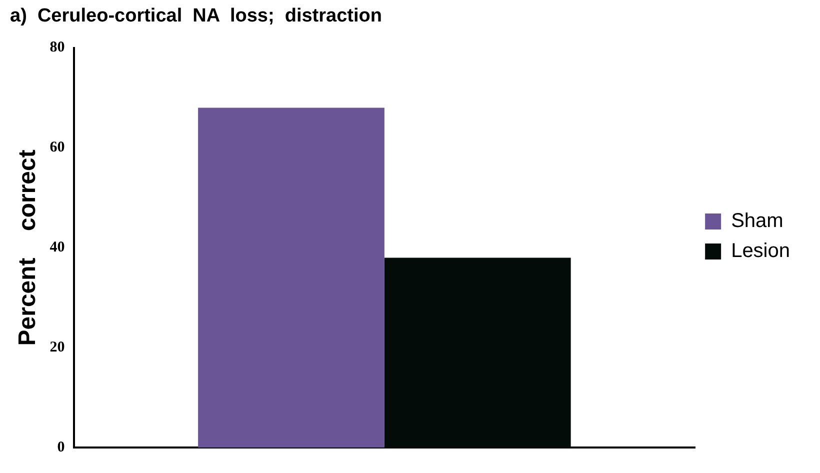 This screenshot has height=473, width=820. Describe the element at coordinates (61, 447) in the screenshot. I see `y-tick-label: 0` at that location.